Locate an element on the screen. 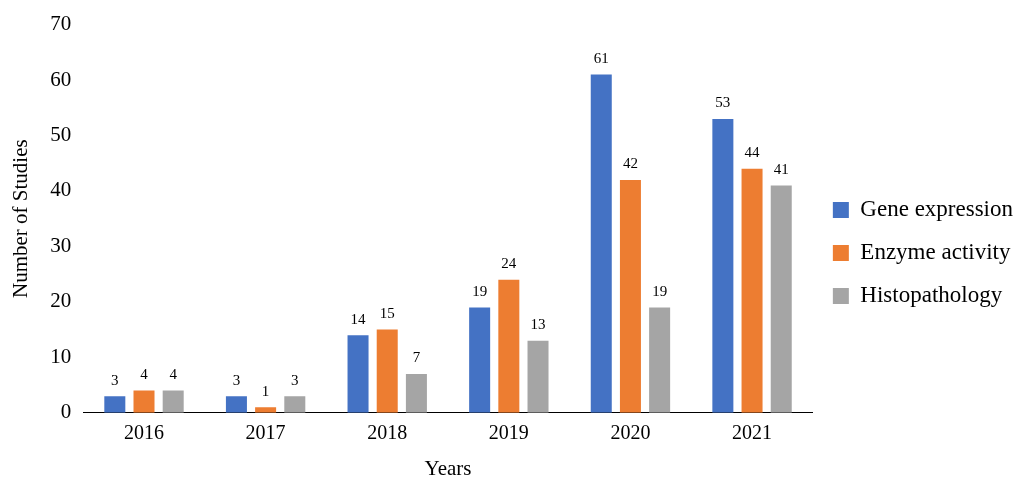 The width and height of the screenshot is (1033, 486). y-tick-label: 70 is located at coordinates (61, 23).